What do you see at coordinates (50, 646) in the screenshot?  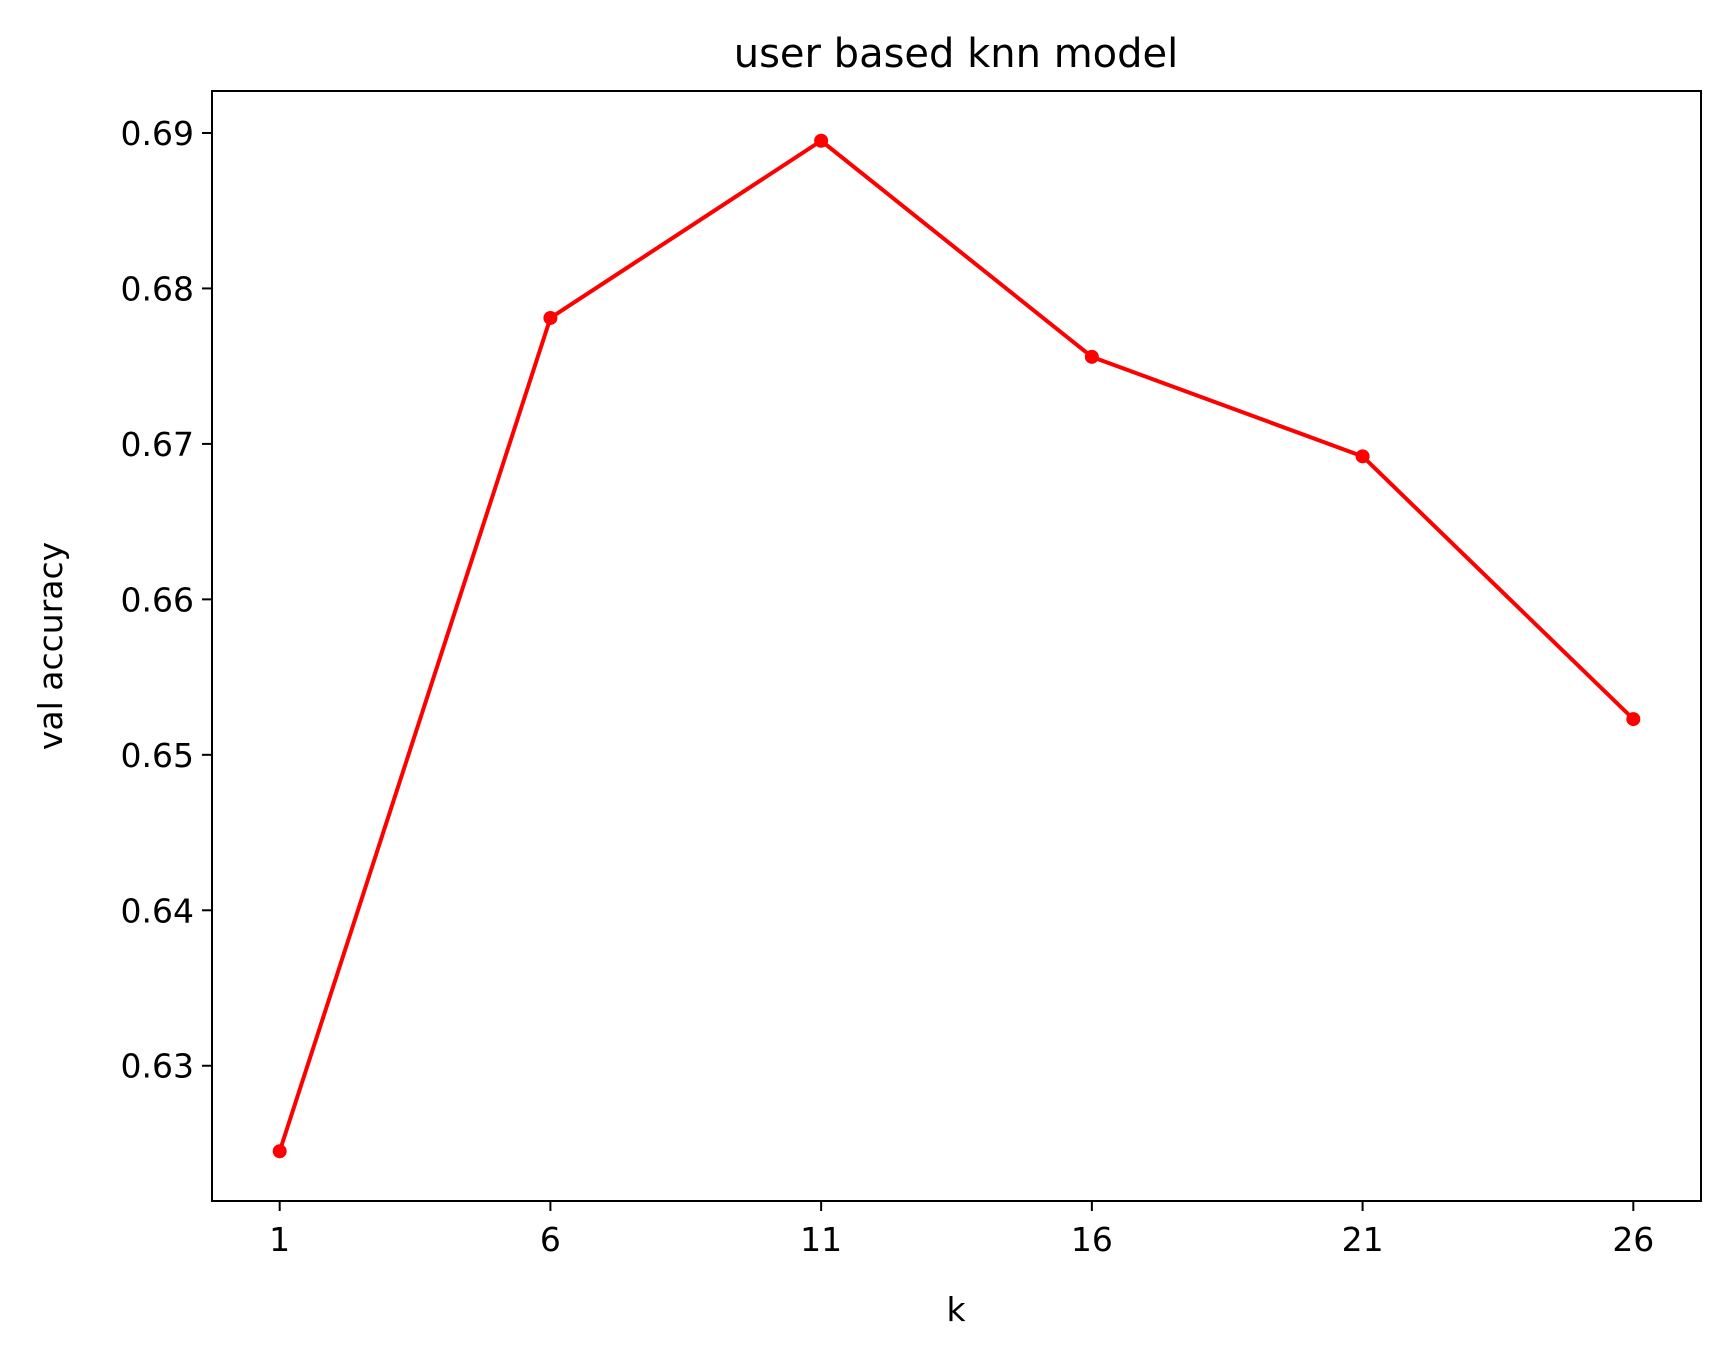 I see `y-axis-label: val accuracy` at bounding box center [50, 646].